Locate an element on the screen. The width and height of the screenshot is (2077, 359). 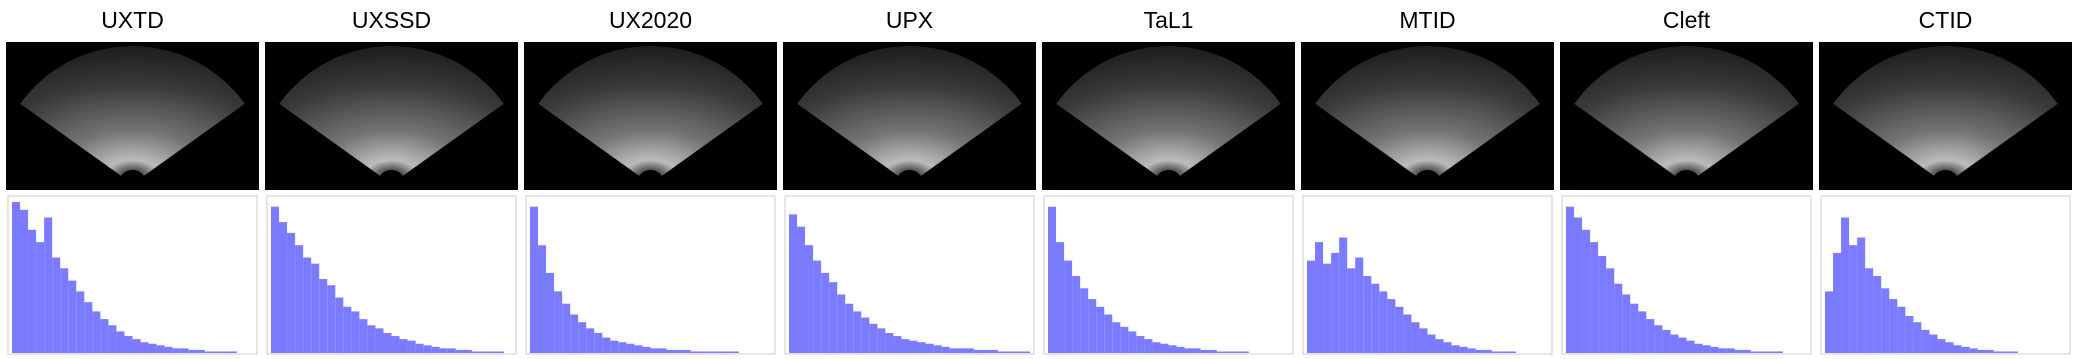
panel-title: TaL1 is located at coordinates (1169, 20).